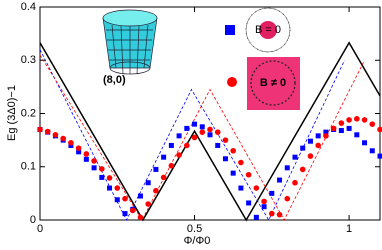  I want to click on nanotube-inset, so click(130, 42).